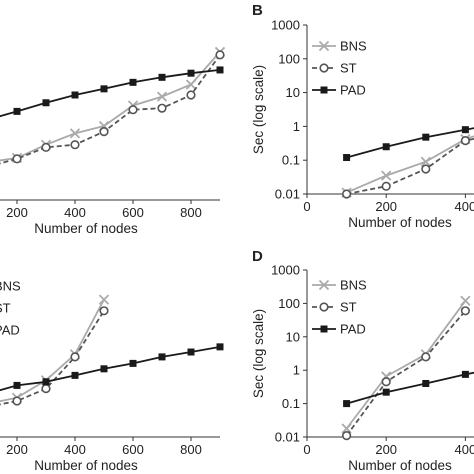 The height and width of the screenshot is (474, 474). What do you see at coordinates (191, 212) in the screenshot?
I see `x-tick-label: 800` at bounding box center [191, 212].